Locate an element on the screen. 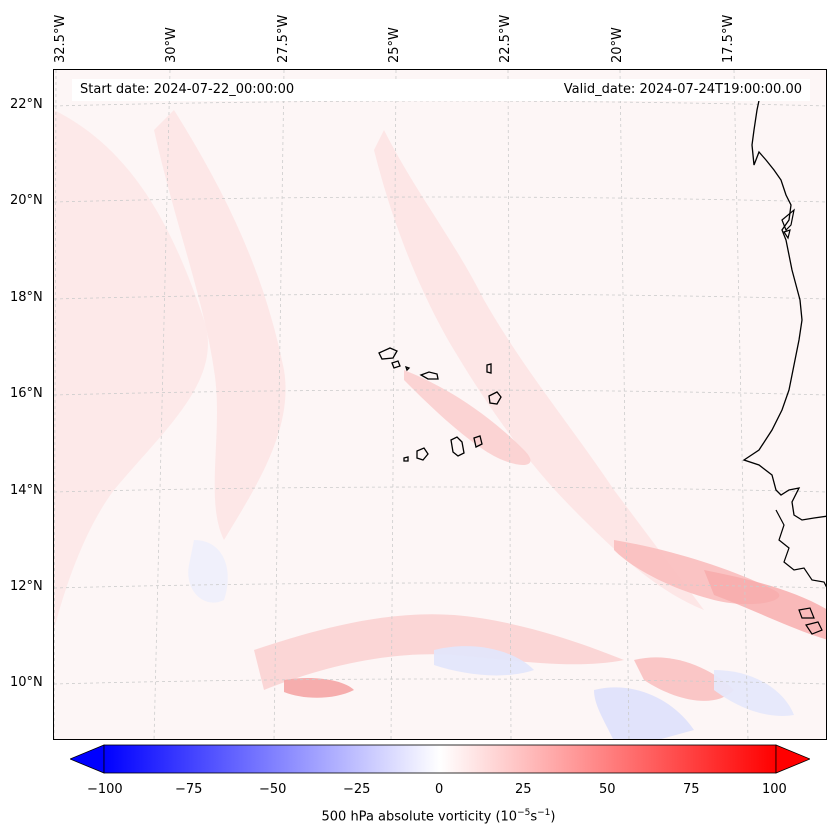 The image size is (837, 839). start-date-label: Start date: 2024-07-22_00:00:00 is located at coordinates (187, 89).